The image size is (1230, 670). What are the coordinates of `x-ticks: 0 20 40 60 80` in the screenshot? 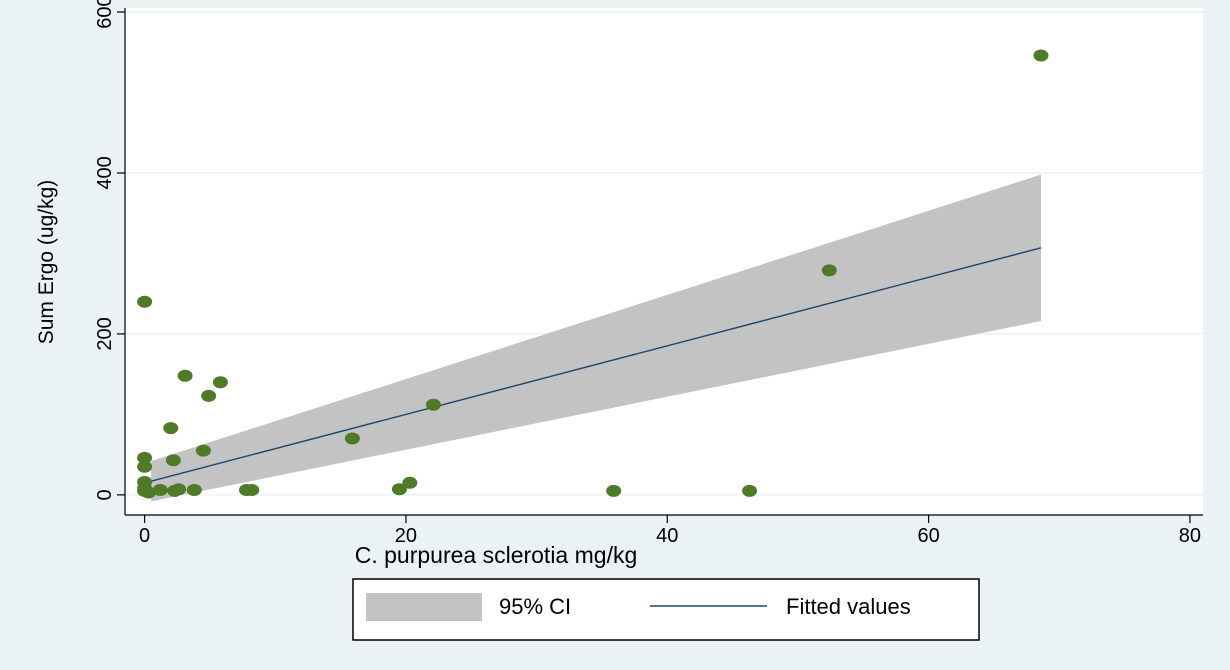 It's located at (670, 531).